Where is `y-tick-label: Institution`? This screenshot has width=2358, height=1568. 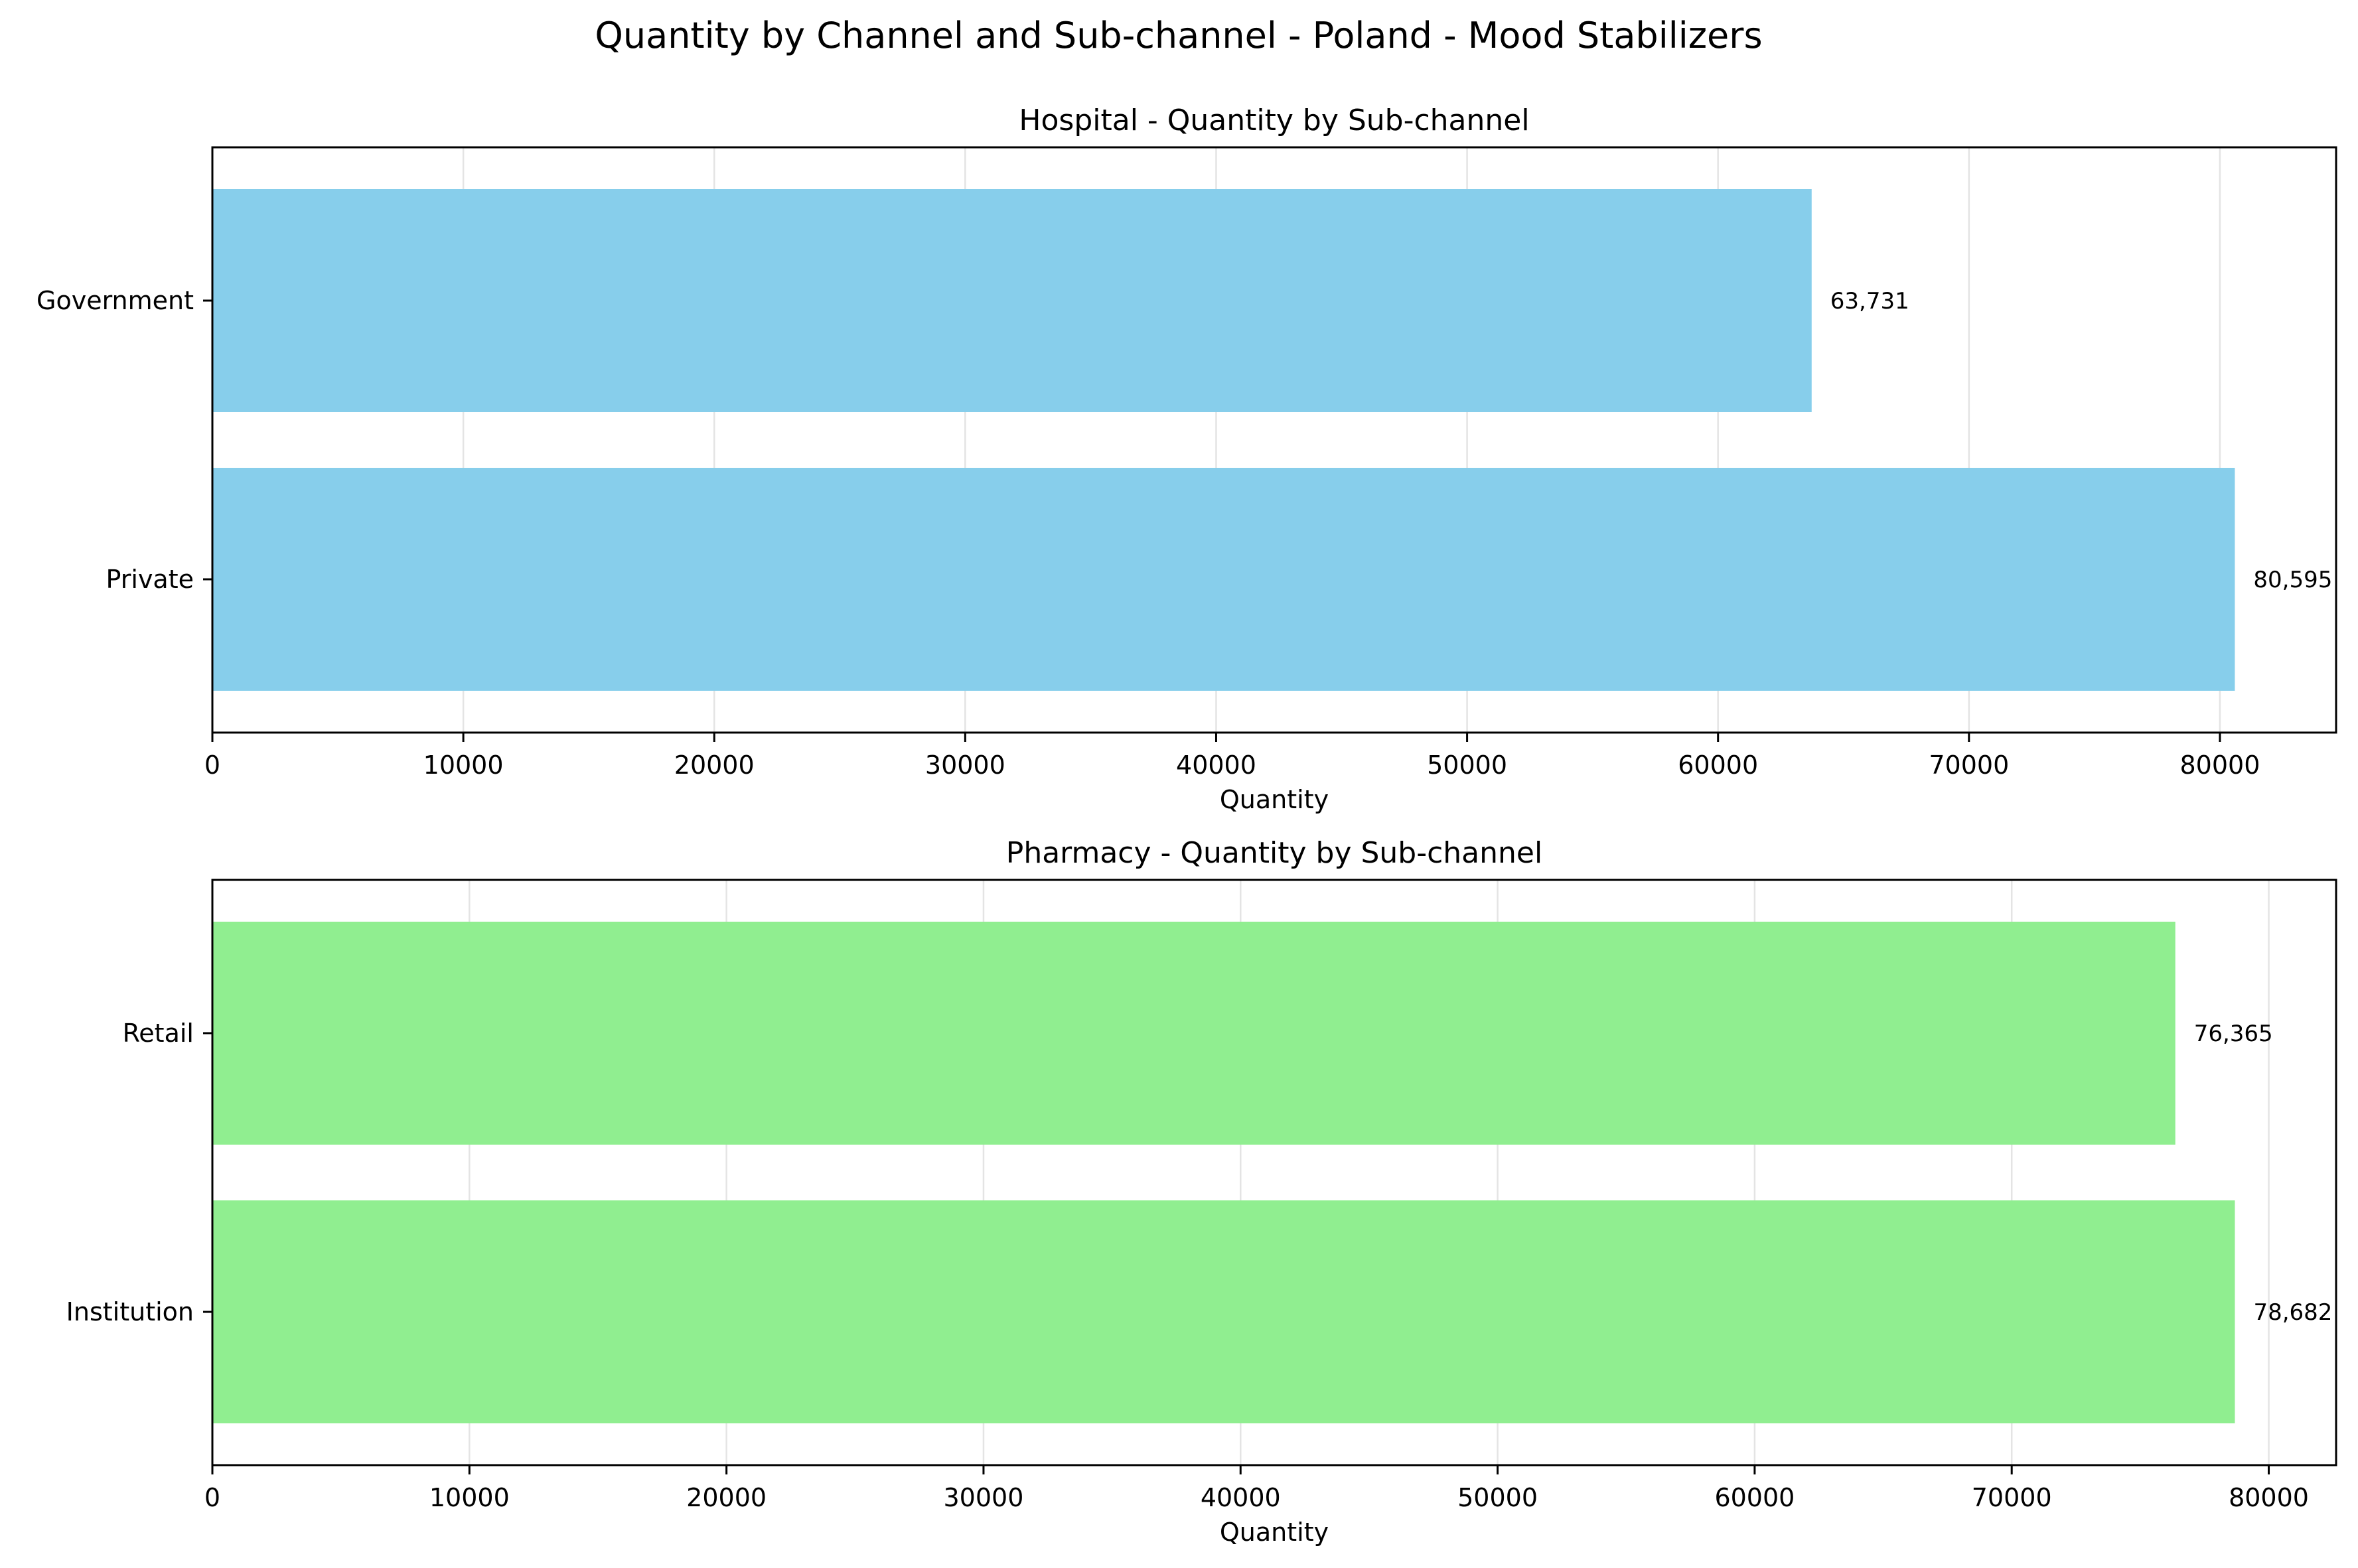
y-tick-label: Institution is located at coordinates (130, 1311).